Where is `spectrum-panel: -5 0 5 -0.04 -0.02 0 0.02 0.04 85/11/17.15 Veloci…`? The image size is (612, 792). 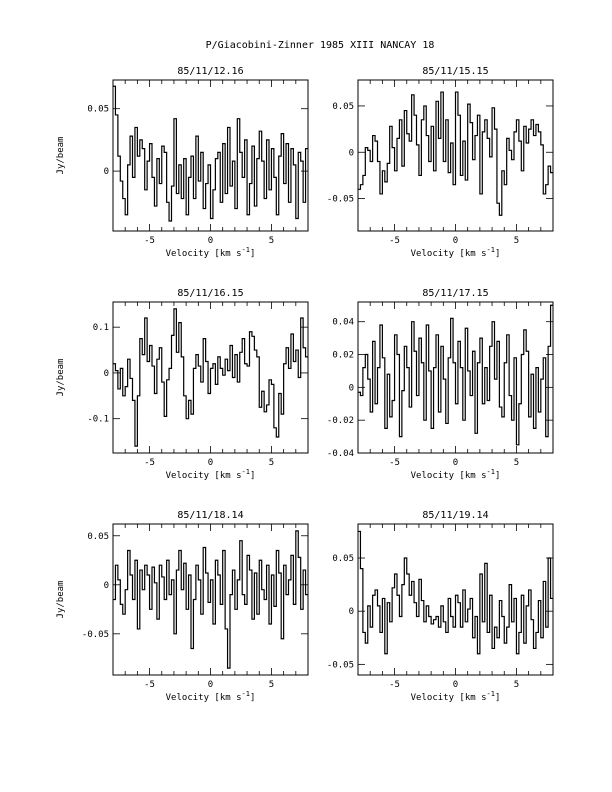
spectrum-panel: -5 0 5 -0.04 -0.02 0 0.02 0.04 85/11/17.15 Veloci… is located at coordinates (440, 384).